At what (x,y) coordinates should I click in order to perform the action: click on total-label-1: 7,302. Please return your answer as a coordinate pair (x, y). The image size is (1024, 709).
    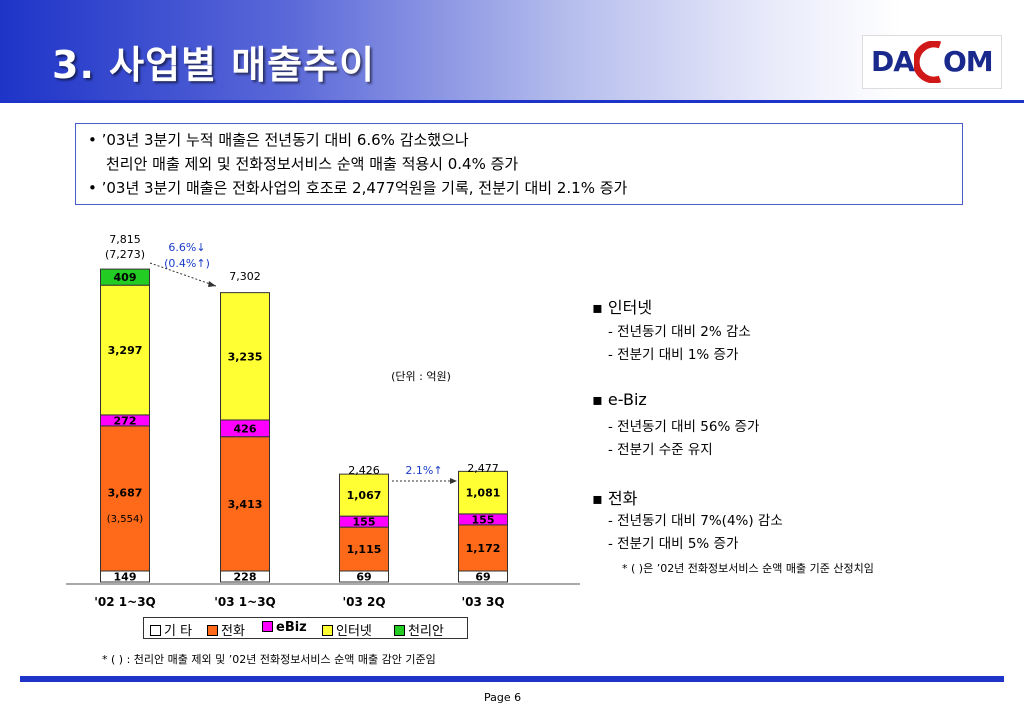
    Looking at the image, I should click on (245, 276).